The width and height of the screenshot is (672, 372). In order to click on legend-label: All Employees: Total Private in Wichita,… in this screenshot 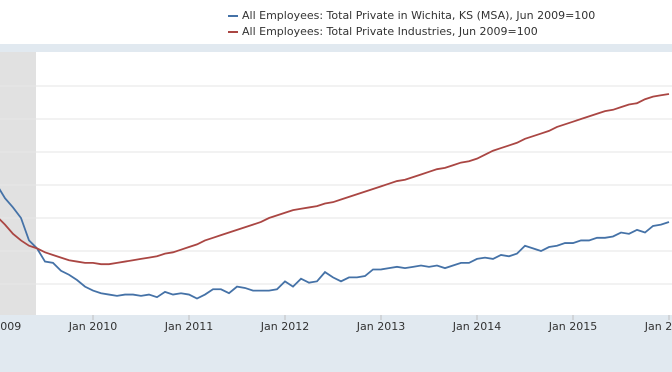, I will do `click(418, 15)`.